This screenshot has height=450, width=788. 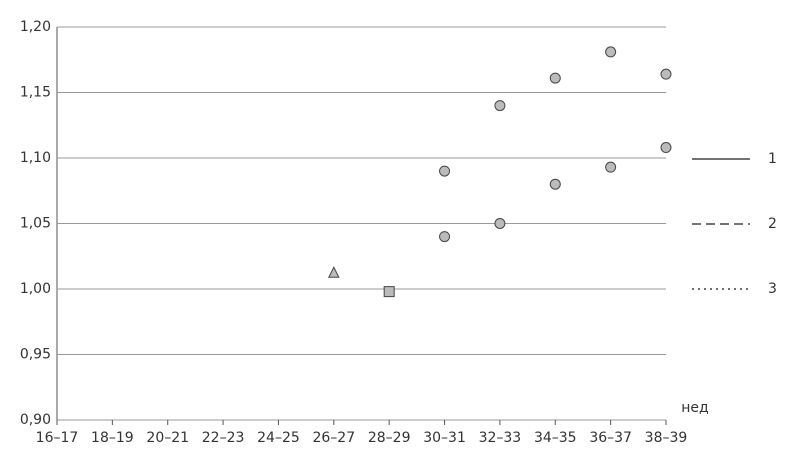 I want to click on y-tick-label: 0,90, so click(x=35, y=420).